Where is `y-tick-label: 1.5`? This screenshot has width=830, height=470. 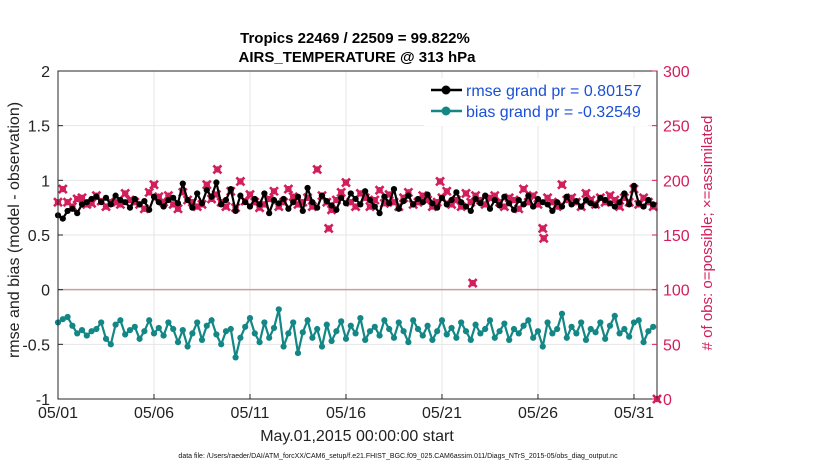
y-tick-label: 1.5 is located at coordinates (39, 127).